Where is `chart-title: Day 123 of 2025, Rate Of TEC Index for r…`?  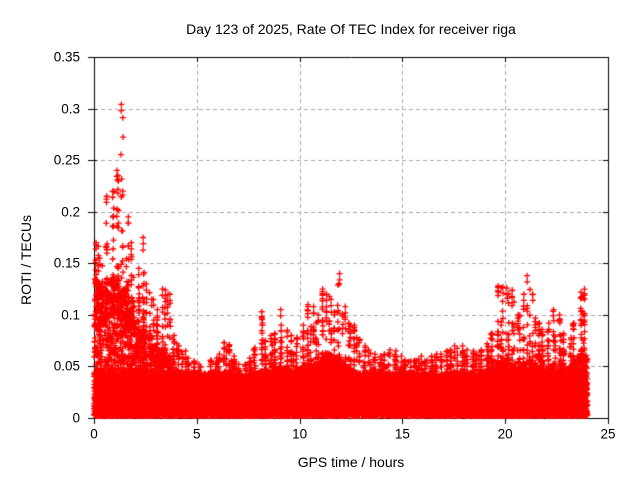 chart-title: Day 123 of 2025, Rate Of TEC Index for r… is located at coordinates (351, 29).